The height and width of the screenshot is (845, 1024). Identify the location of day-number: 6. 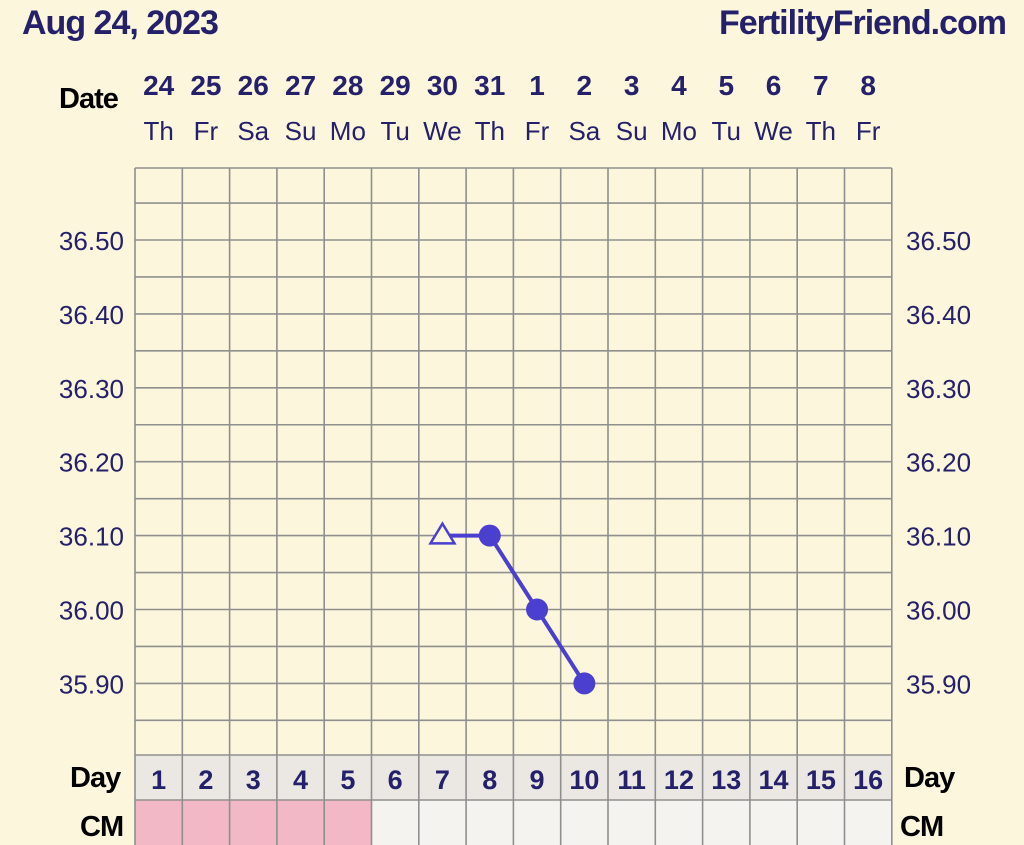
(395, 780).